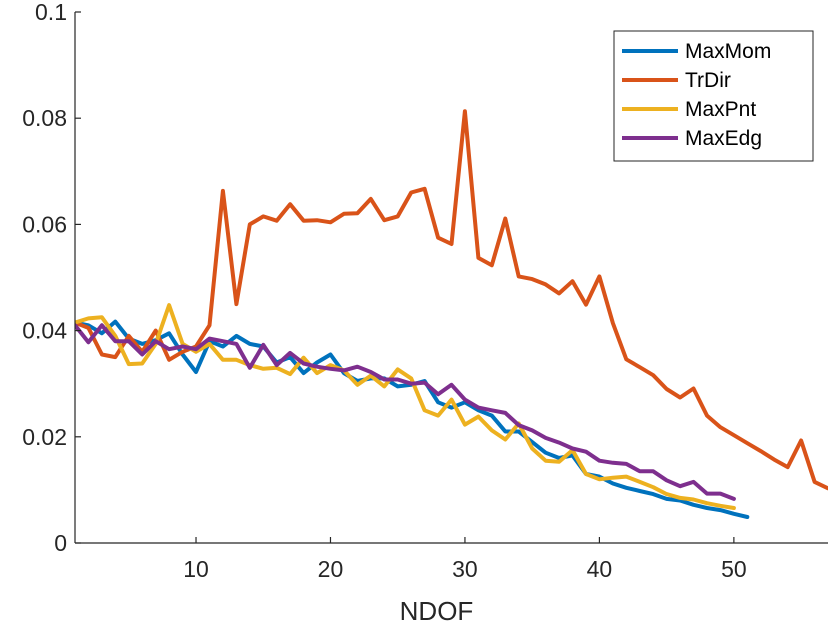 This screenshot has height=626, width=830. Describe the element at coordinates (465, 569) in the screenshot. I see `x-tick-label: 30` at that location.